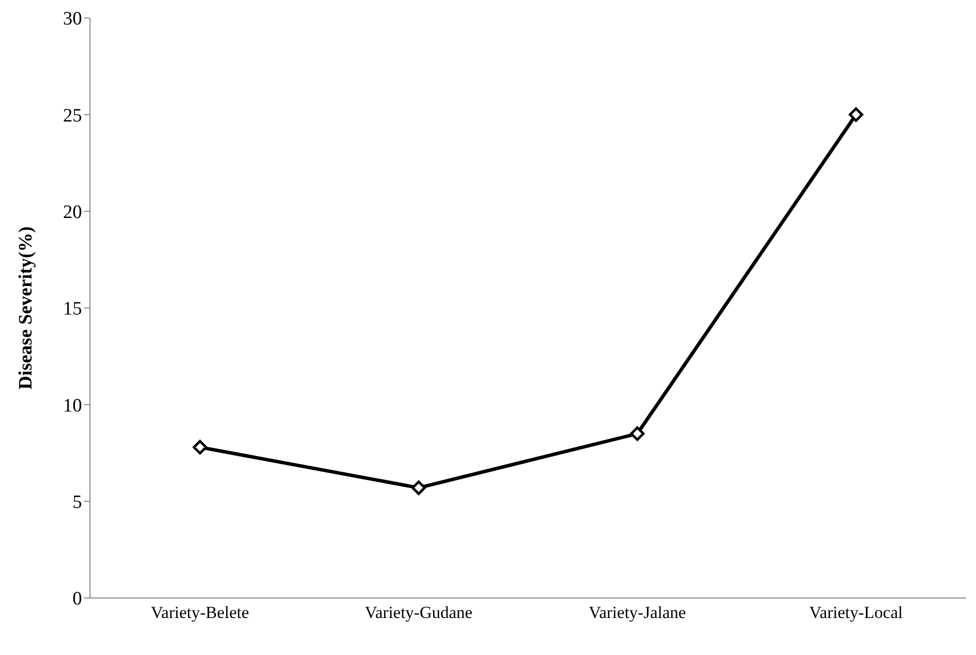  What do you see at coordinates (72, 405) in the screenshot?
I see `y-tick-label: 10` at bounding box center [72, 405].